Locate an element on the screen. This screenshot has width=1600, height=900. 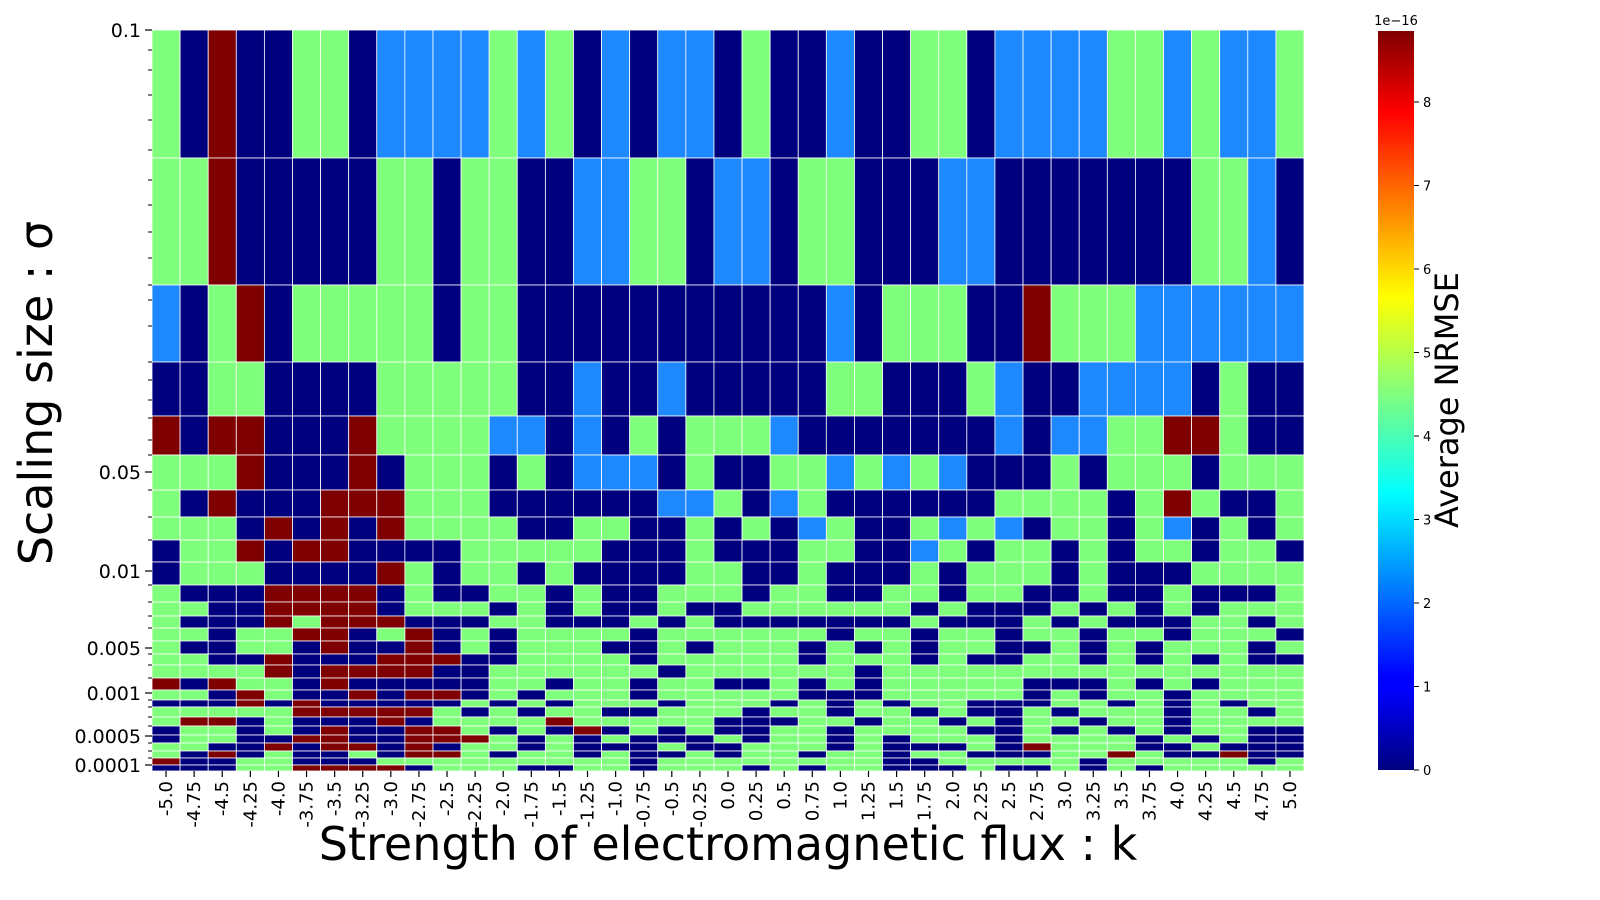
x-tick-label: 2.25 is located at coordinates (981, 801).